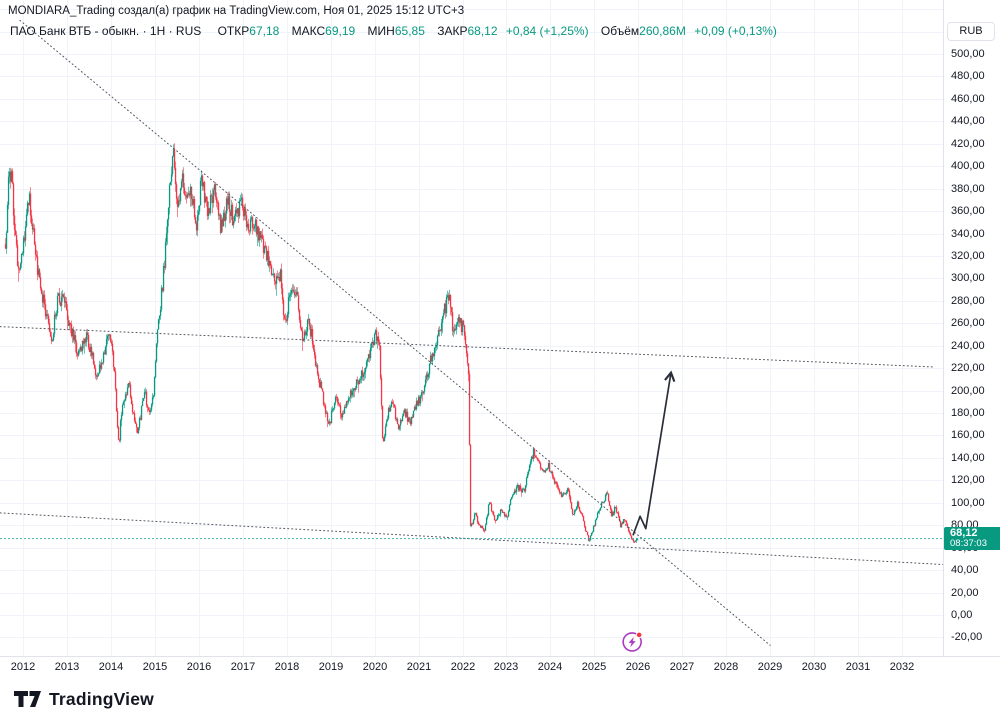 The width and height of the screenshot is (1000, 719). I want to click on price-tick-label: 120,00, so click(968, 480).